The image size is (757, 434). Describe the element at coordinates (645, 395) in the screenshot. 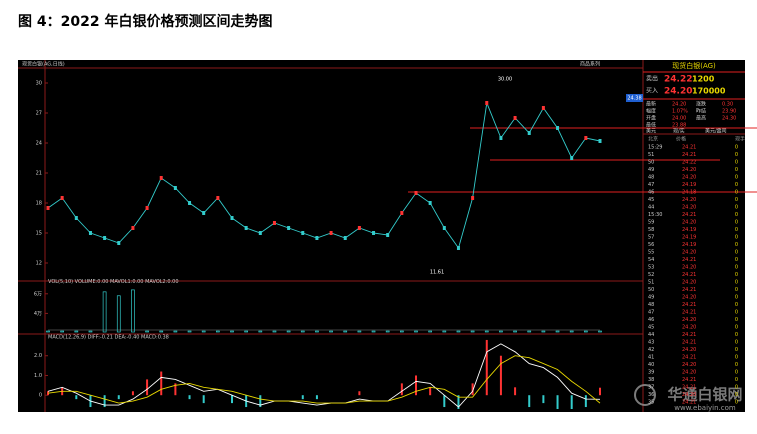

I see `watermark-logo` at that location.